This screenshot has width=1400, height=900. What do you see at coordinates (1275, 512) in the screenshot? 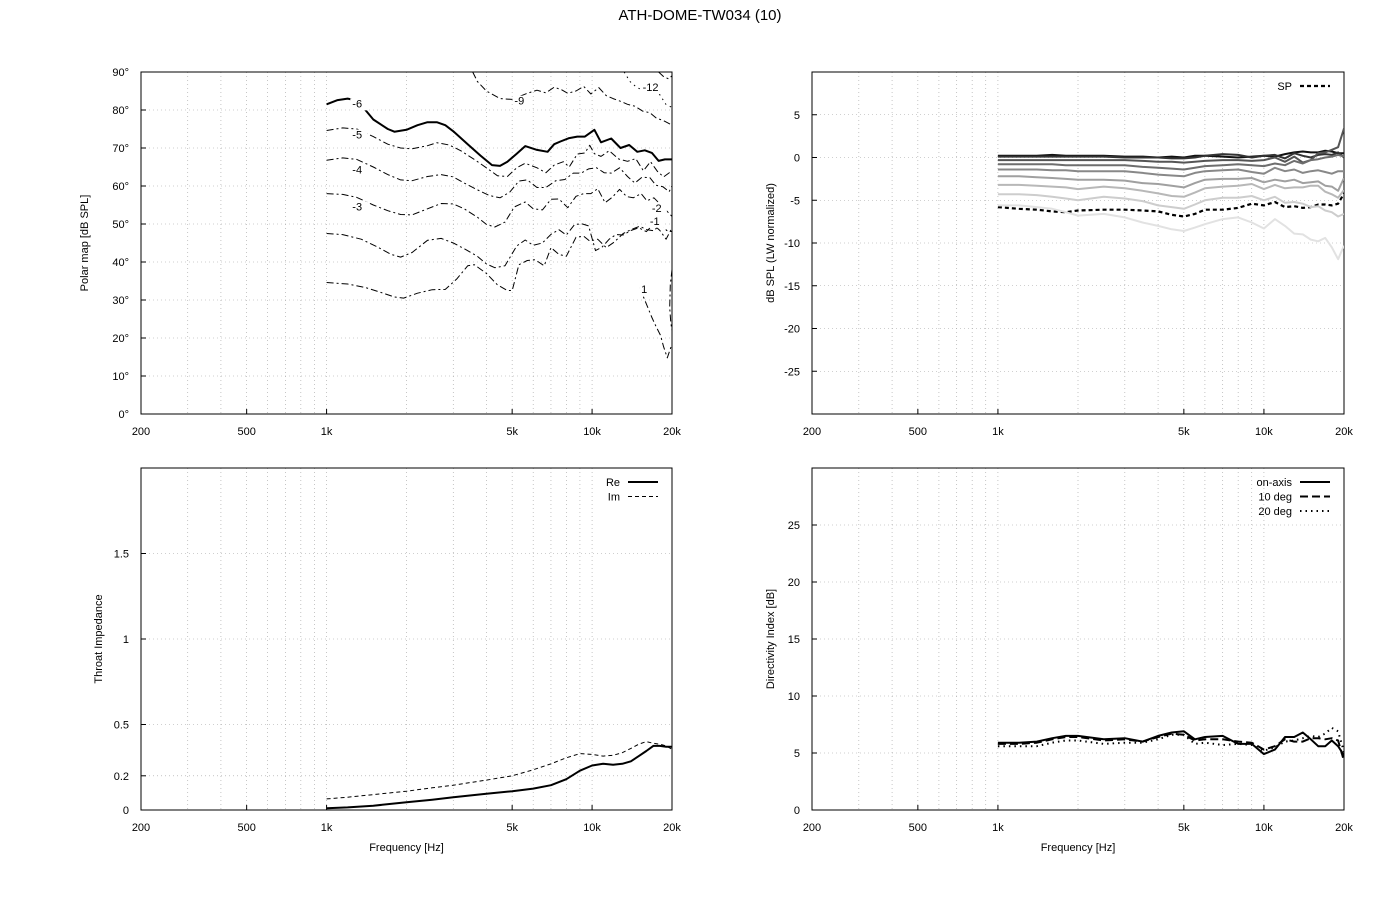
I see `directivity-legend-label: 20 deg` at bounding box center [1275, 512].